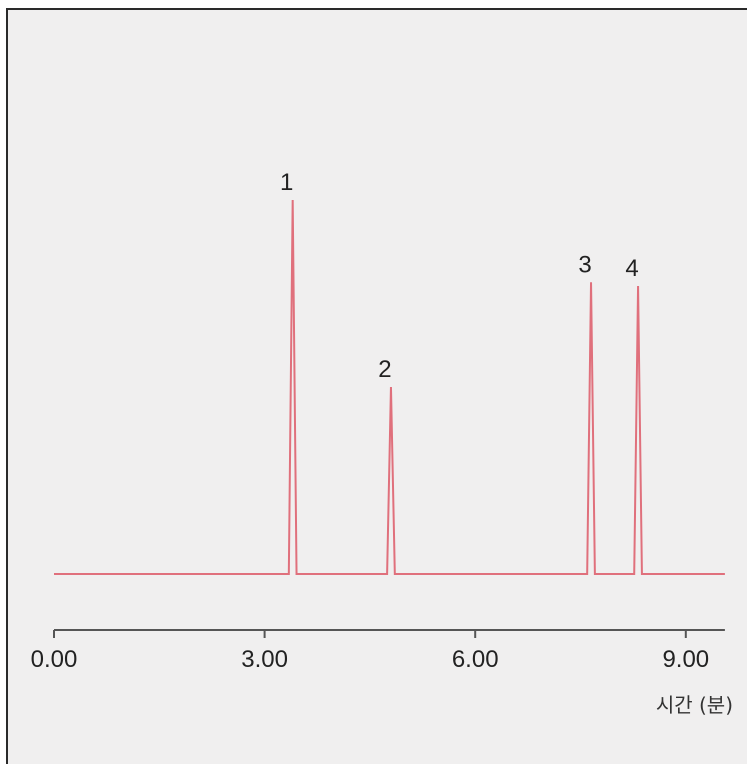 This screenshot has width=751, height=767. What do you see at coordinates (475, 659) in the screenshot?
I see `x-tick-label: 6.00` at bounding box center [475, 659].